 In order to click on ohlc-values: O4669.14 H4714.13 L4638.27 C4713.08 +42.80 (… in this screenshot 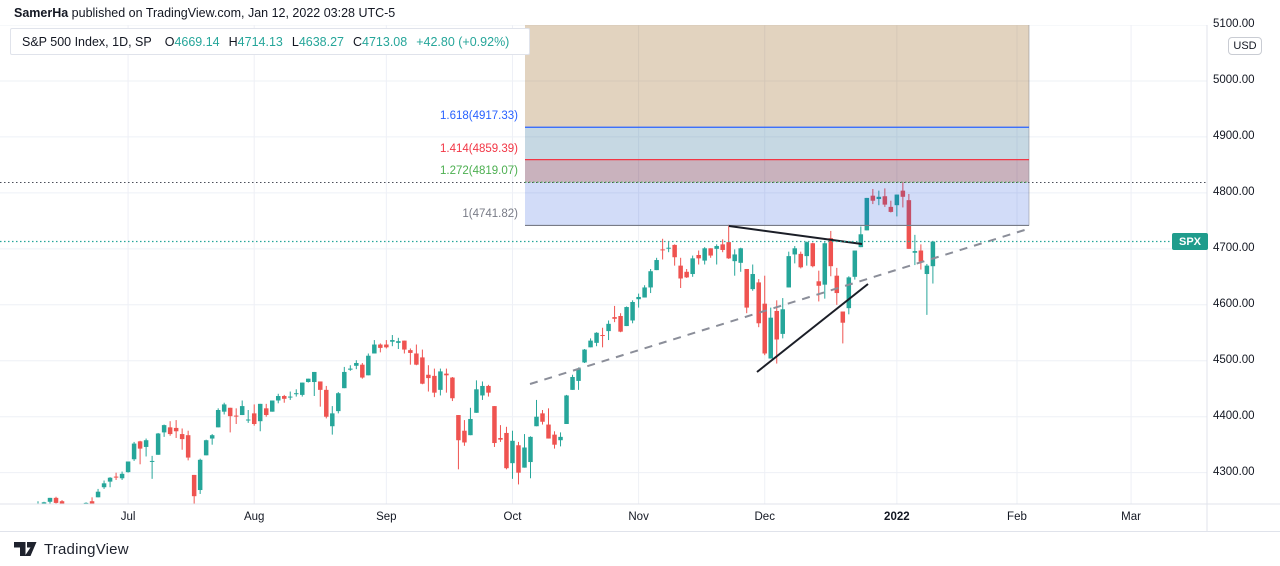, I will do `click(342, 42)`.